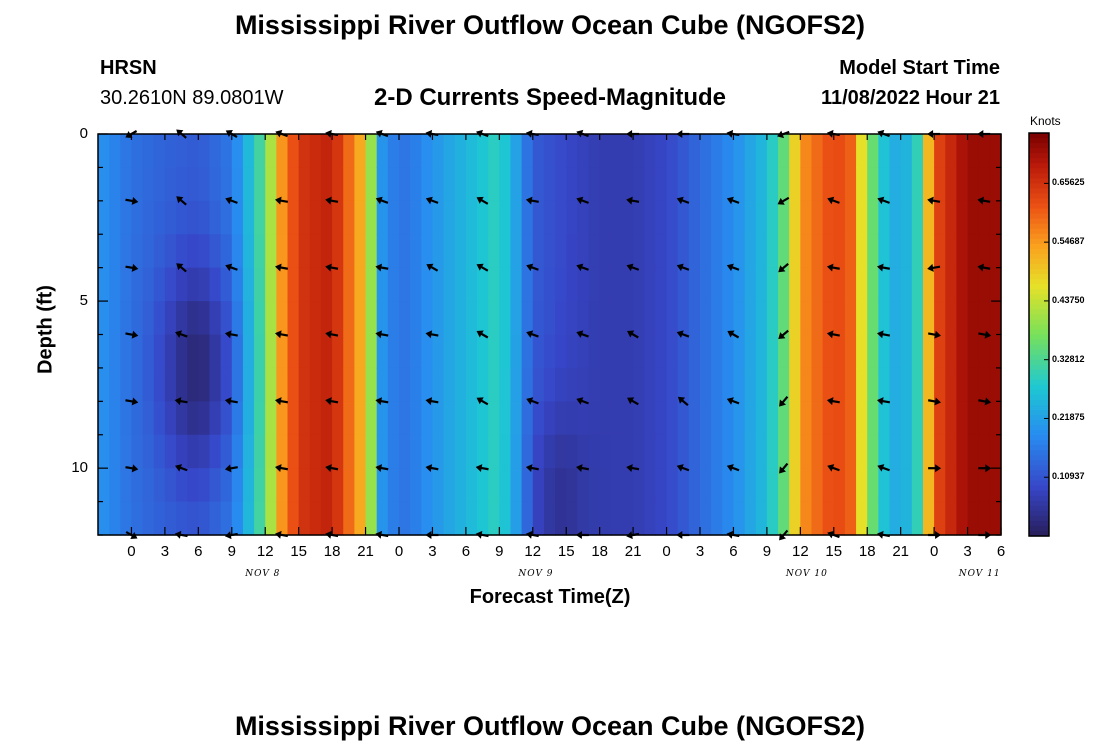 The image size is (1100, 750). Describe the element at coordinates (298, 551) in the screenshot. I see `x-tick-label: 15` at that location.